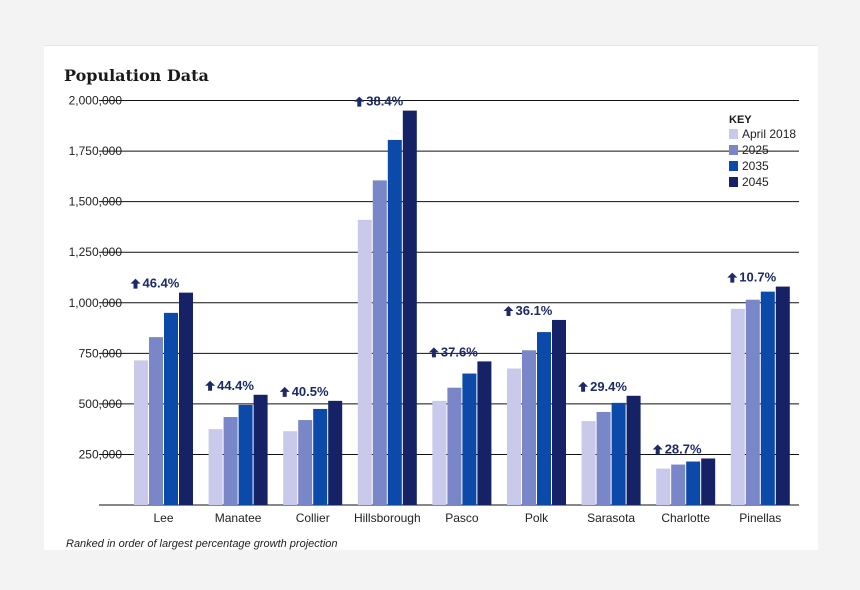 This screenshot has width=860, height=590. Describe the element at coordinates (171, 408) in the screenshot. I see `bar-lee-2035` at that location.